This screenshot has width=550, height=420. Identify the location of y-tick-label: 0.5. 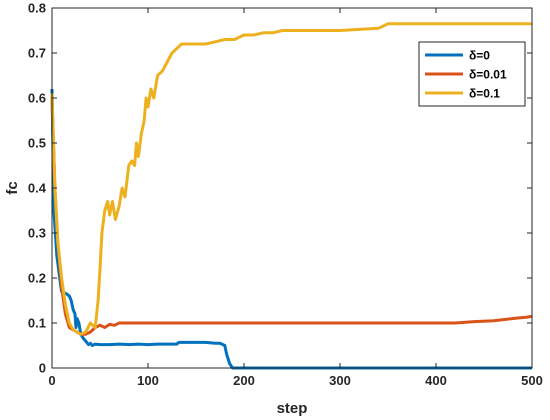
(37, 143).